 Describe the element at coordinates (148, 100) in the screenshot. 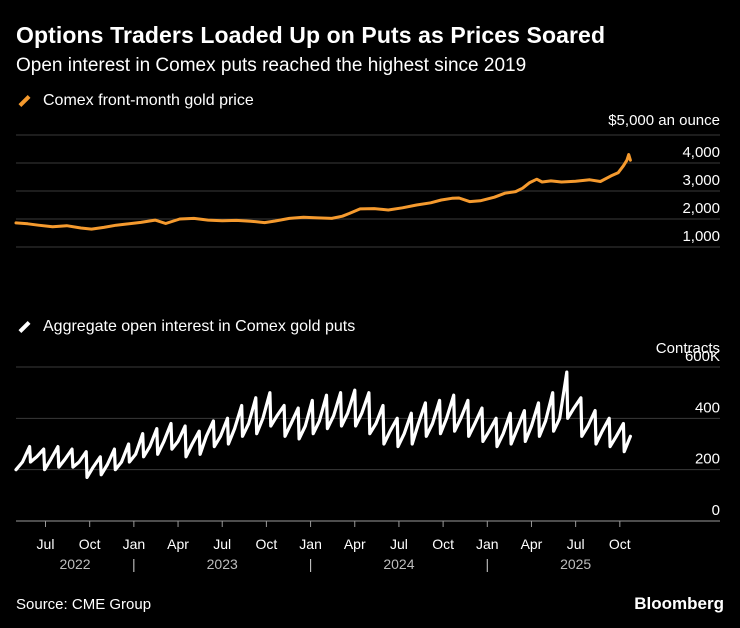

I see `legend-gold-label: Comex front-month gold price` at that location.